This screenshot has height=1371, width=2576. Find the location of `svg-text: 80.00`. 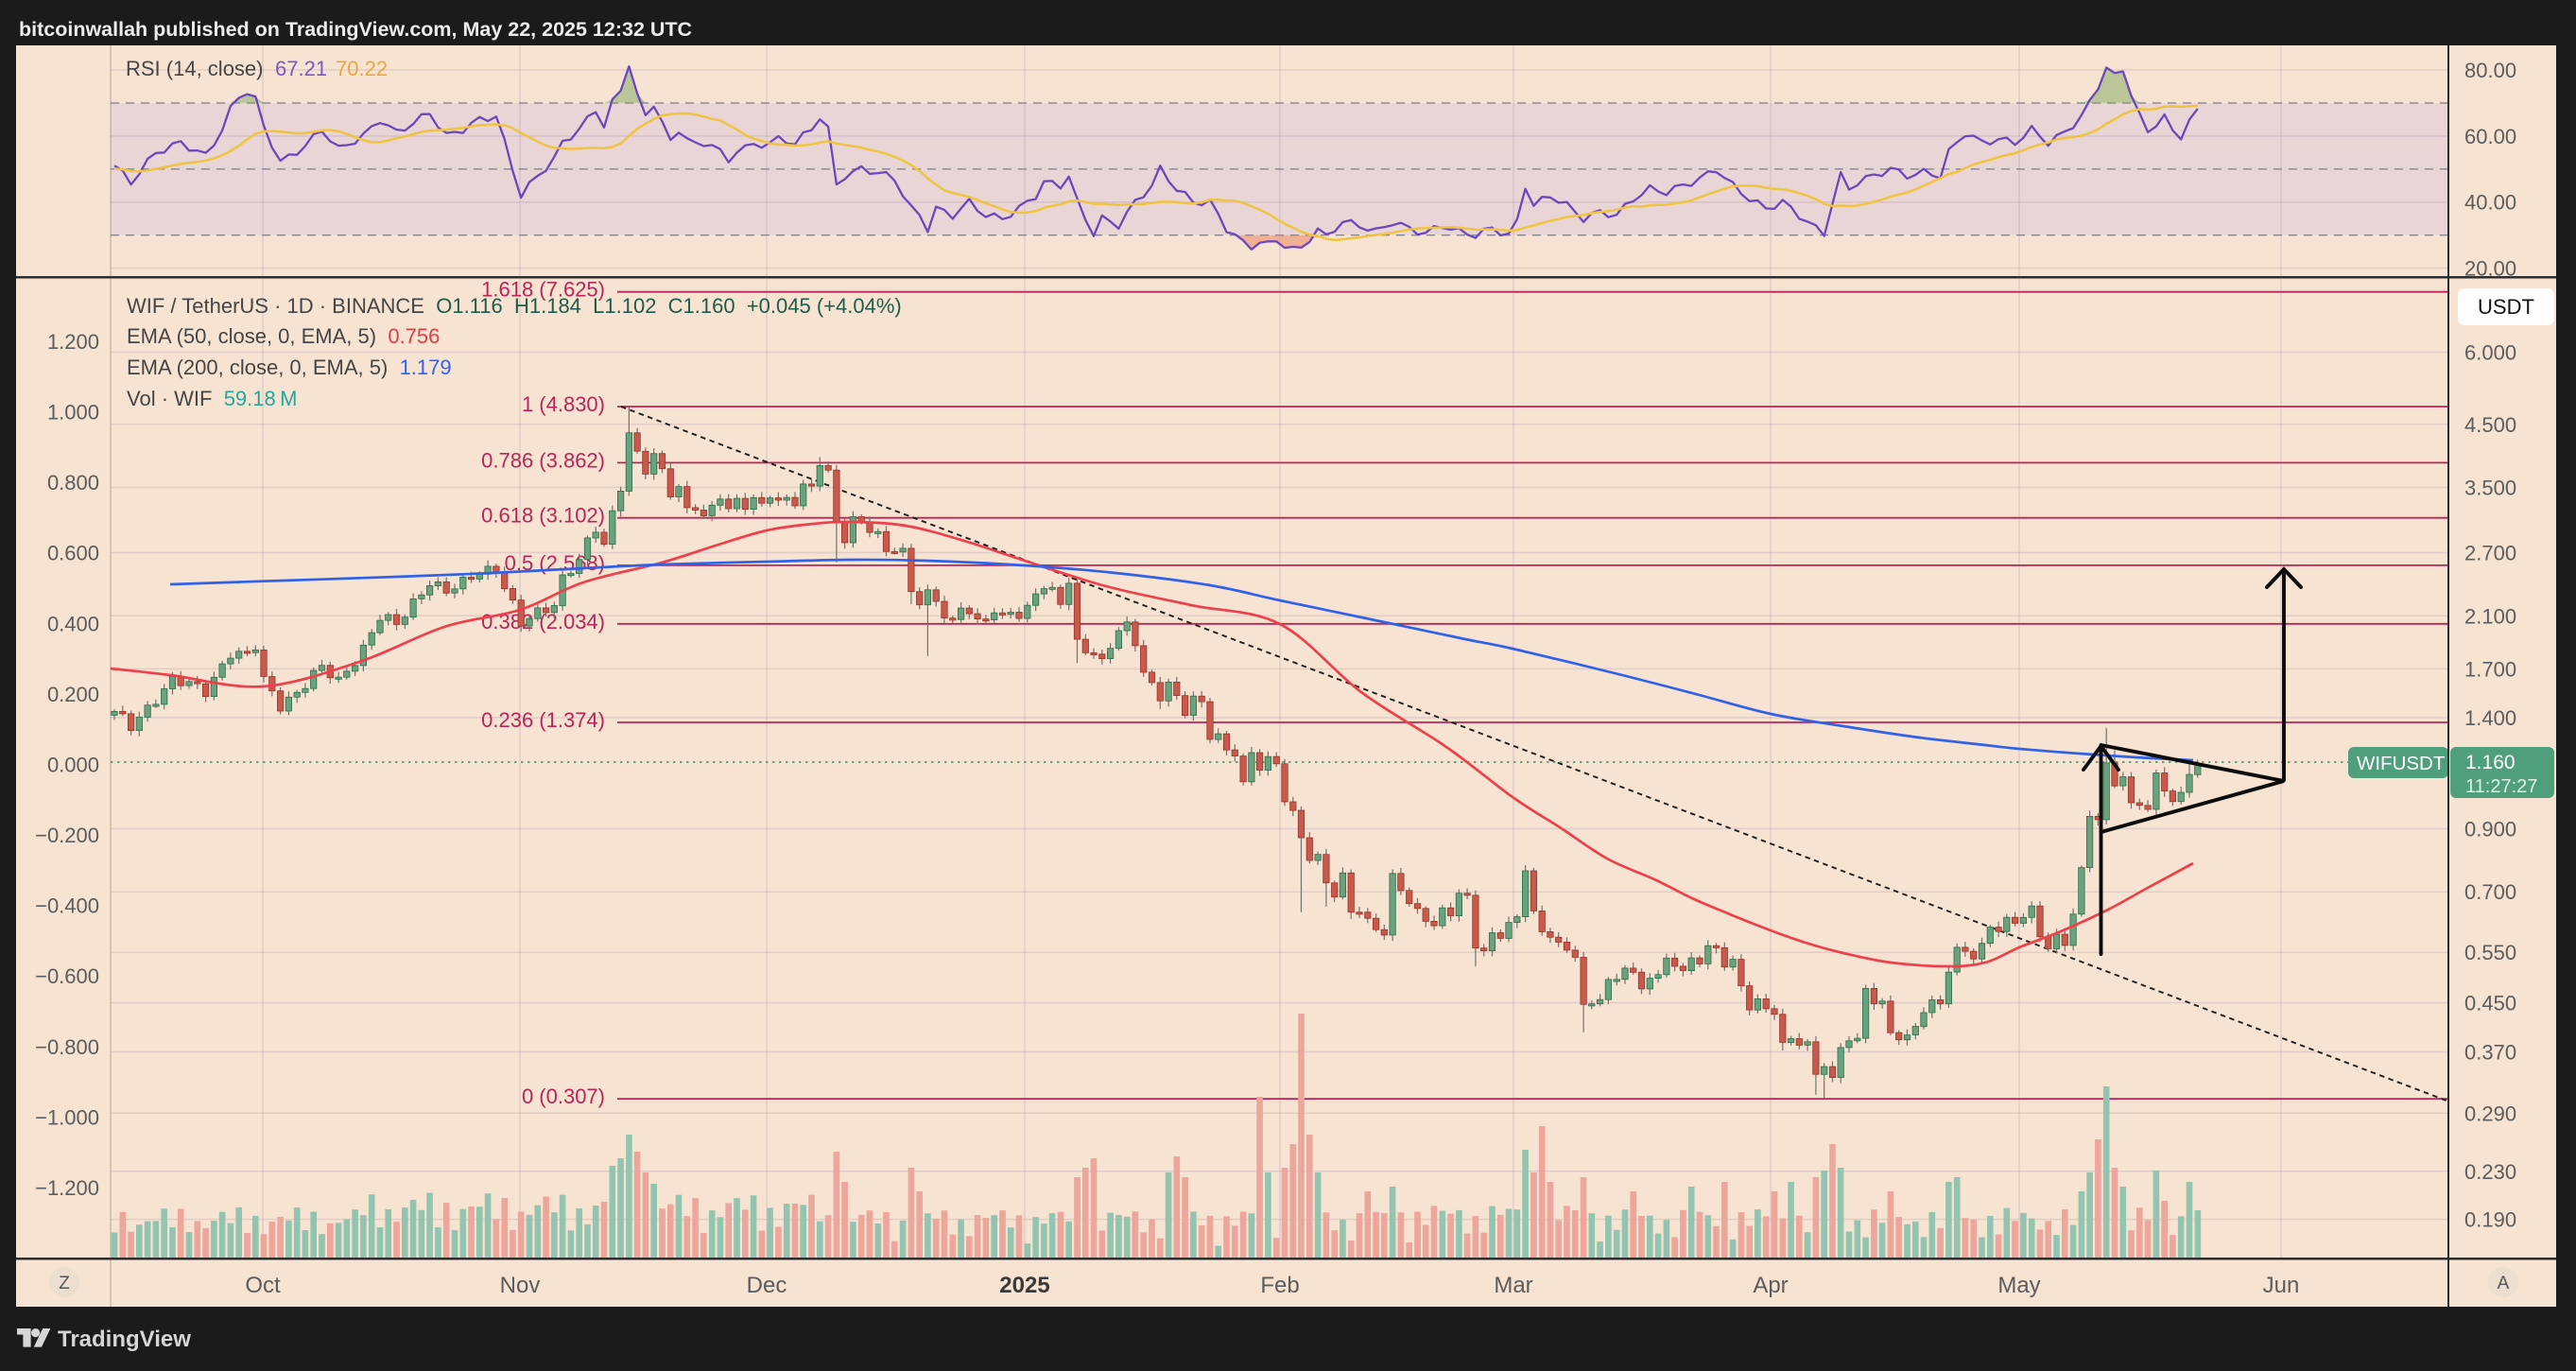

svg-text: 80.00 is located at coordinates (2490, 70).